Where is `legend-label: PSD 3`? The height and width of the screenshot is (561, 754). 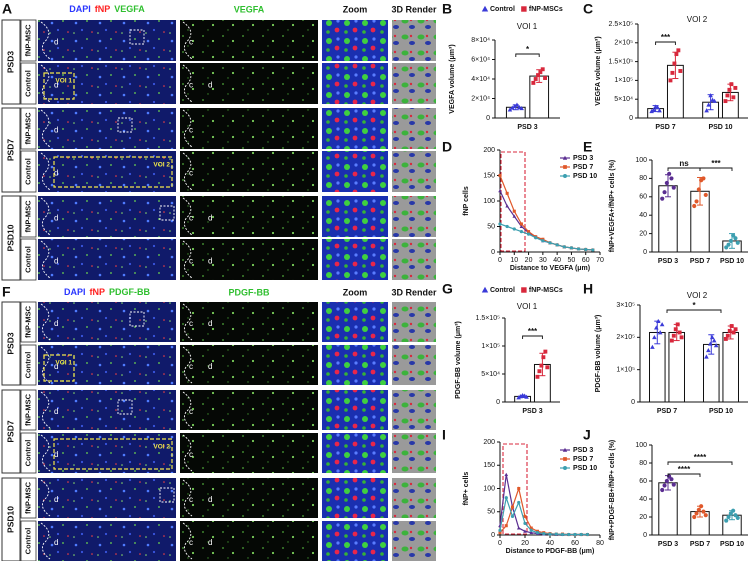 legend-label: PSD 3 is located at coordinates (583, 450).